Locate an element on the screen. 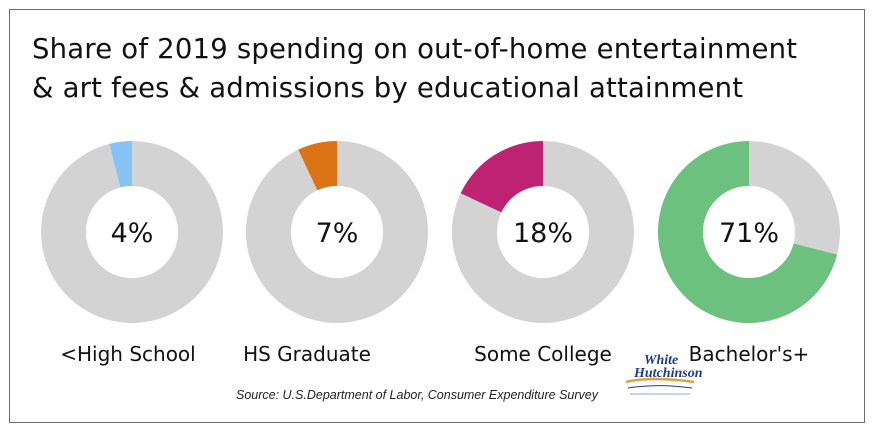 This screenshot has width=880, height=438. category-label-2: HS Graduate is located at coordinates (307, 354).